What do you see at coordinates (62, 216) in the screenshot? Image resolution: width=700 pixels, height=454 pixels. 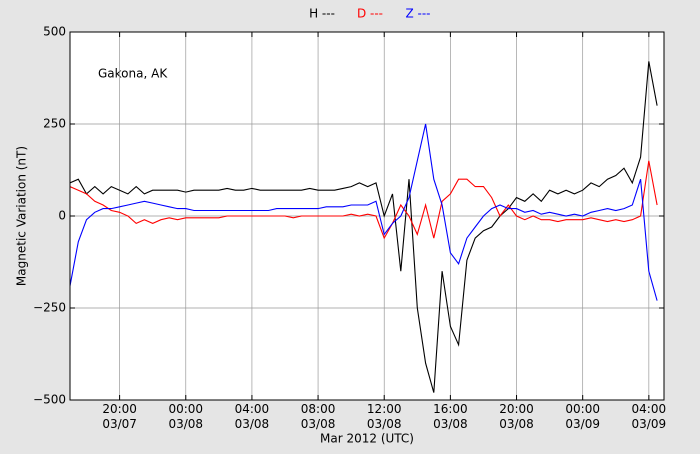 I see `y-tick-label: 0` at bounding box center [62, 216].